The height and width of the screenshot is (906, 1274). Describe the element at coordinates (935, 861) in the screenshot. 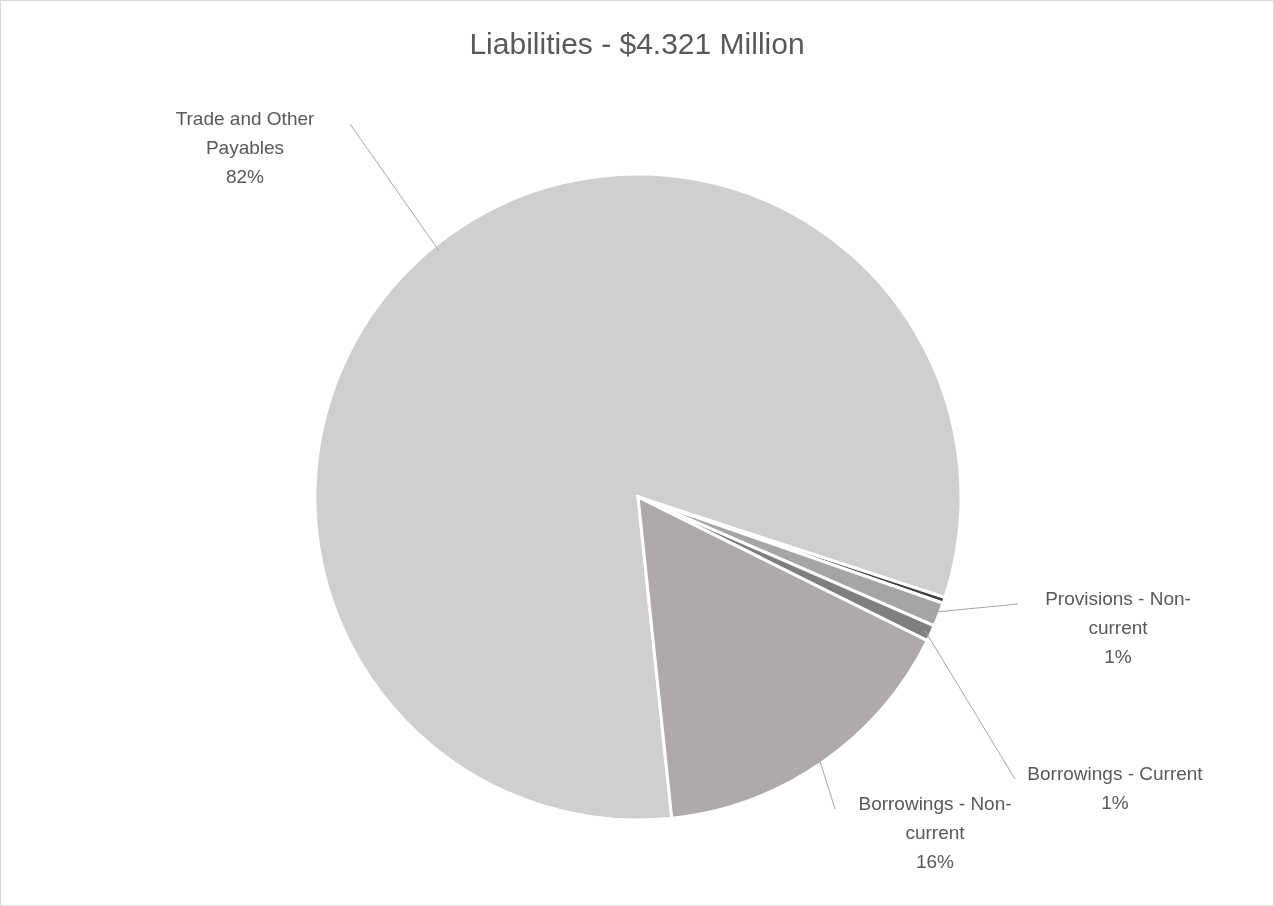

I see `data-label: 16%` at that location.